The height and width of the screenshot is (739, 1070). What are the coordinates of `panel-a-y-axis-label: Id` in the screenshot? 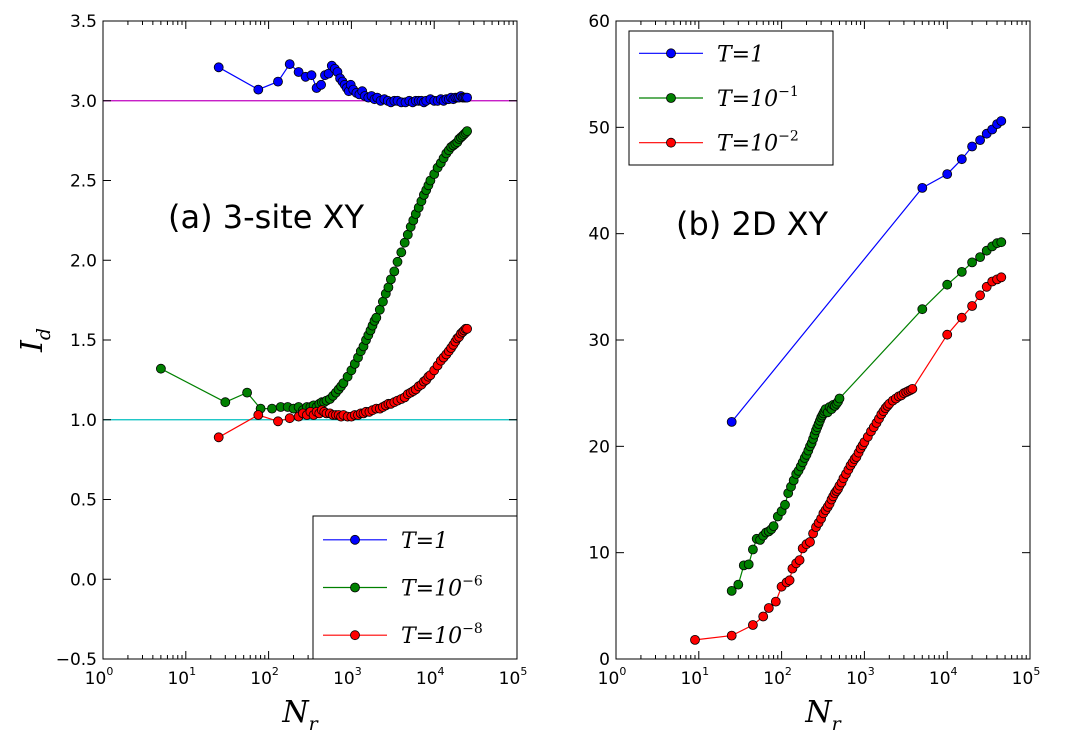 It's located at (35, 340).